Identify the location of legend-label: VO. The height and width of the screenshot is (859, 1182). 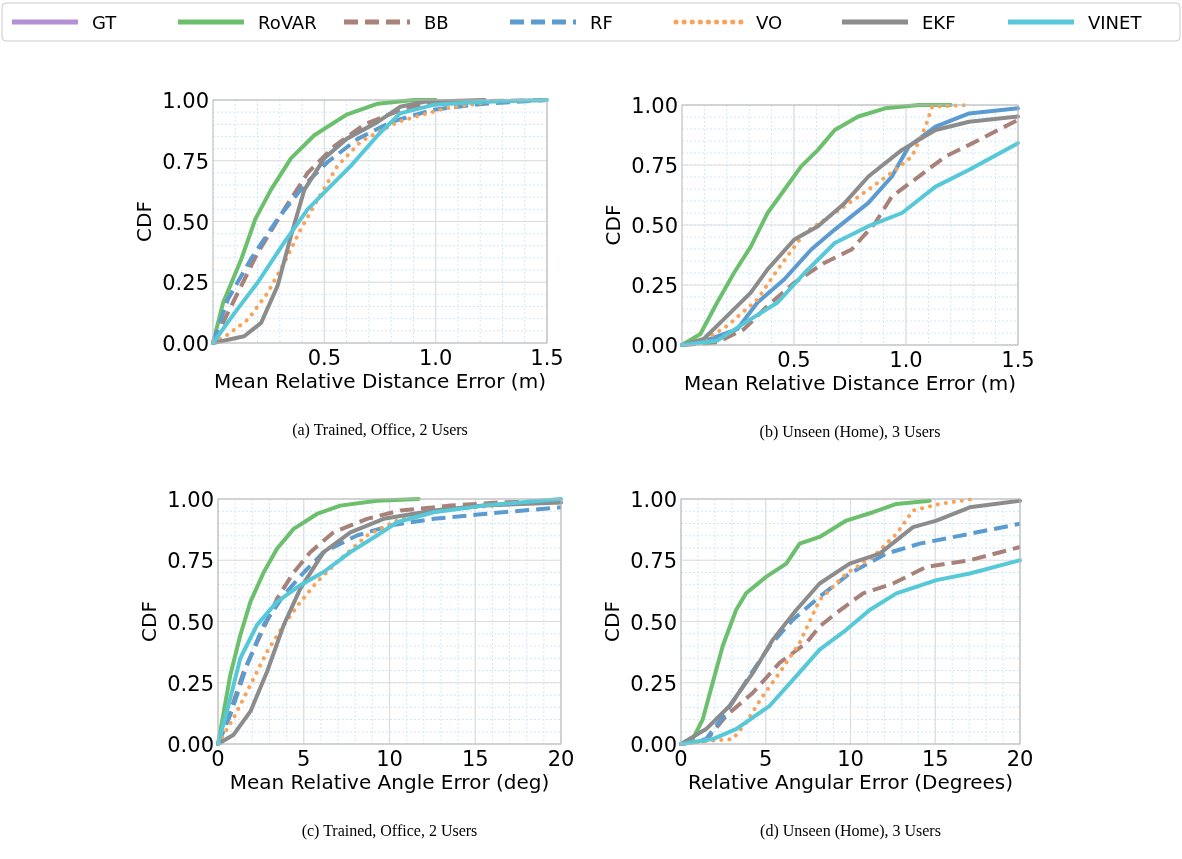
(769, 22).